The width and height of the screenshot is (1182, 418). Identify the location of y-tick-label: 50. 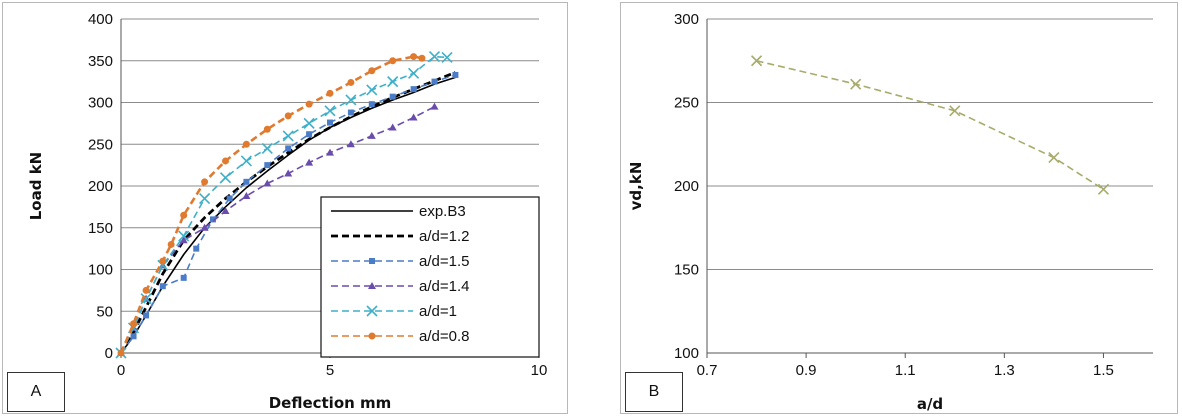
(104, 311).